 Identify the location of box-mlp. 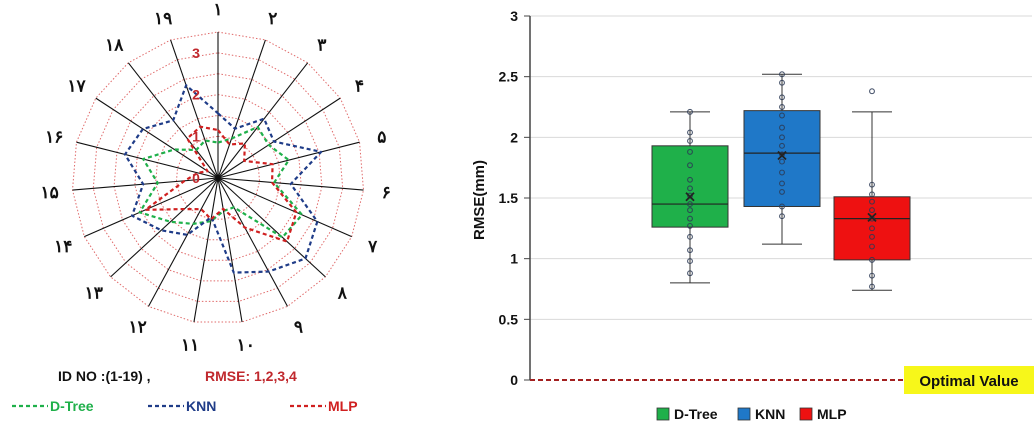
(872, 189).